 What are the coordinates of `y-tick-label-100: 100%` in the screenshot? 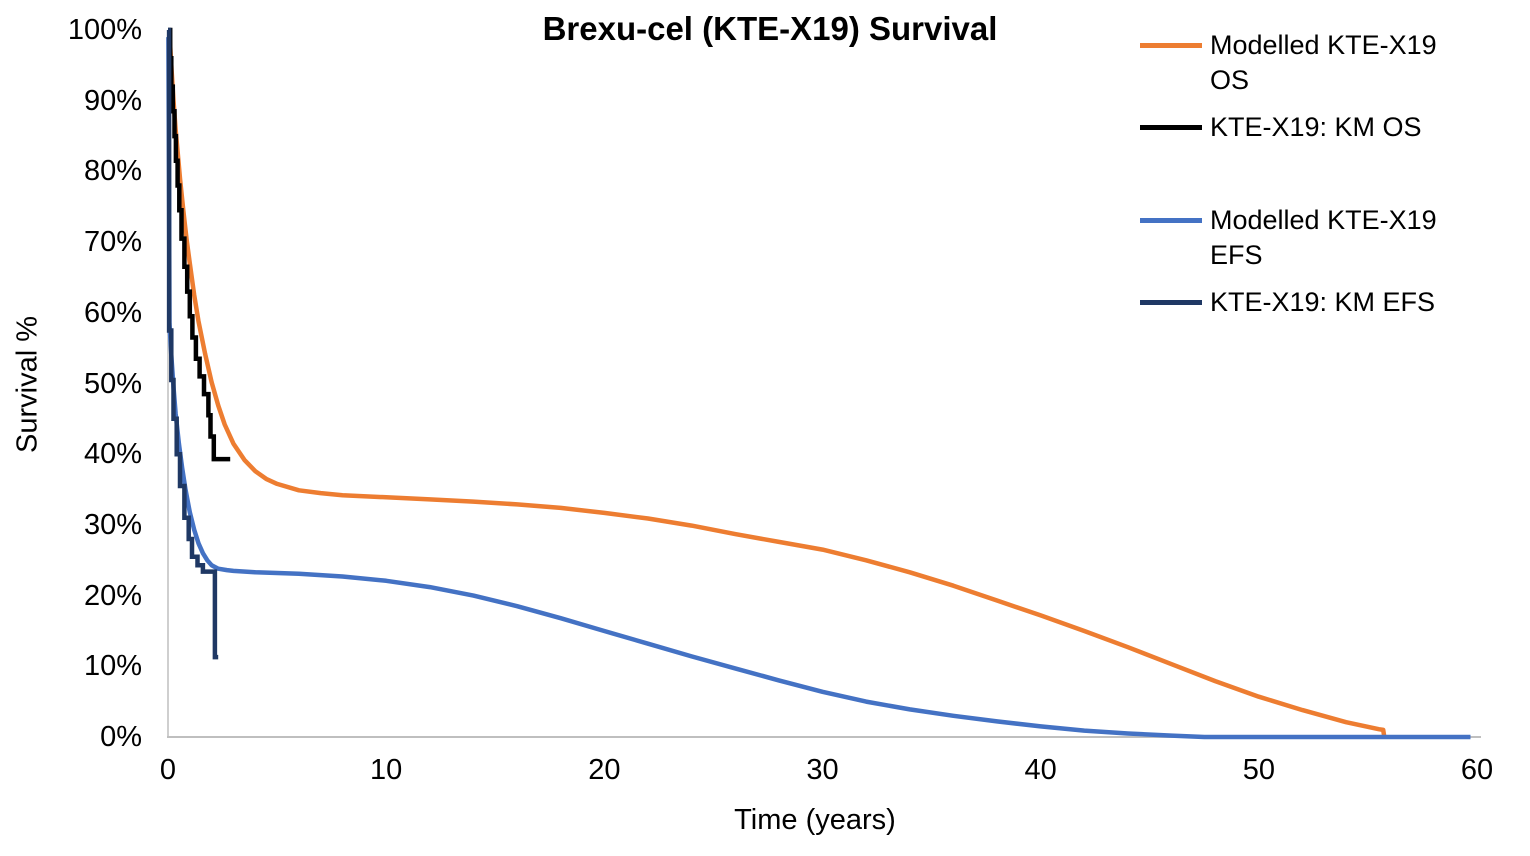 It's located at (104, 30).